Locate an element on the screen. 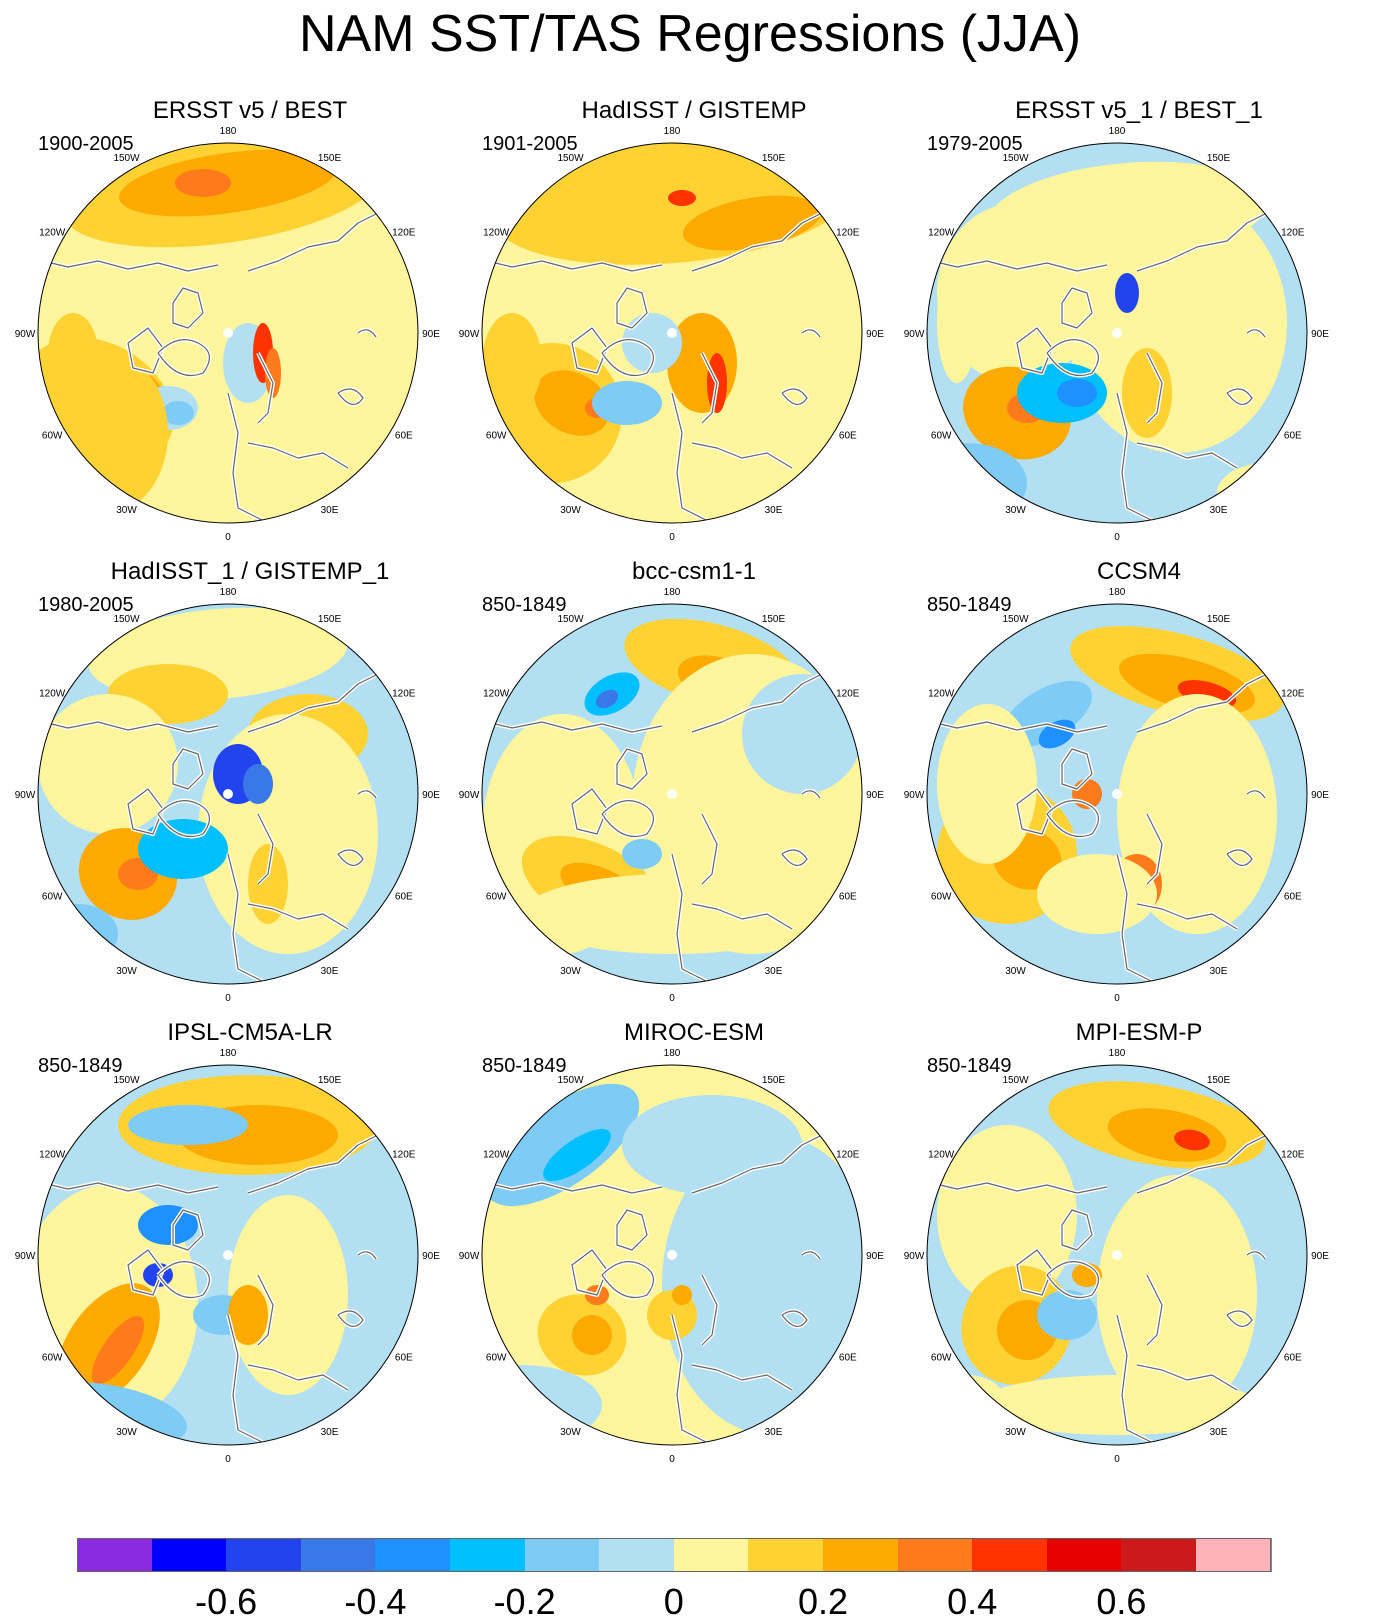  colorbar-label: 0.2 is located at coordinates (823, 1601).